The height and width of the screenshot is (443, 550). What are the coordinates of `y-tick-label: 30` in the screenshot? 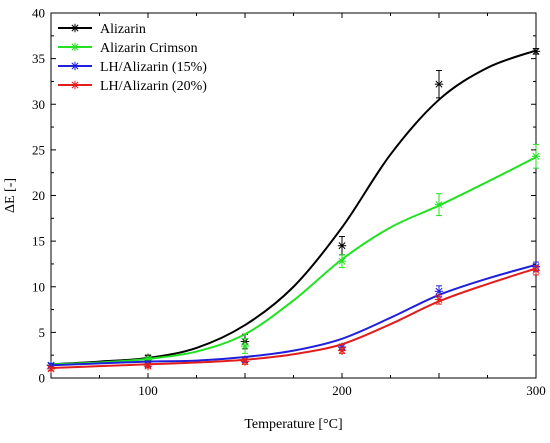 It's located at (38, 104).